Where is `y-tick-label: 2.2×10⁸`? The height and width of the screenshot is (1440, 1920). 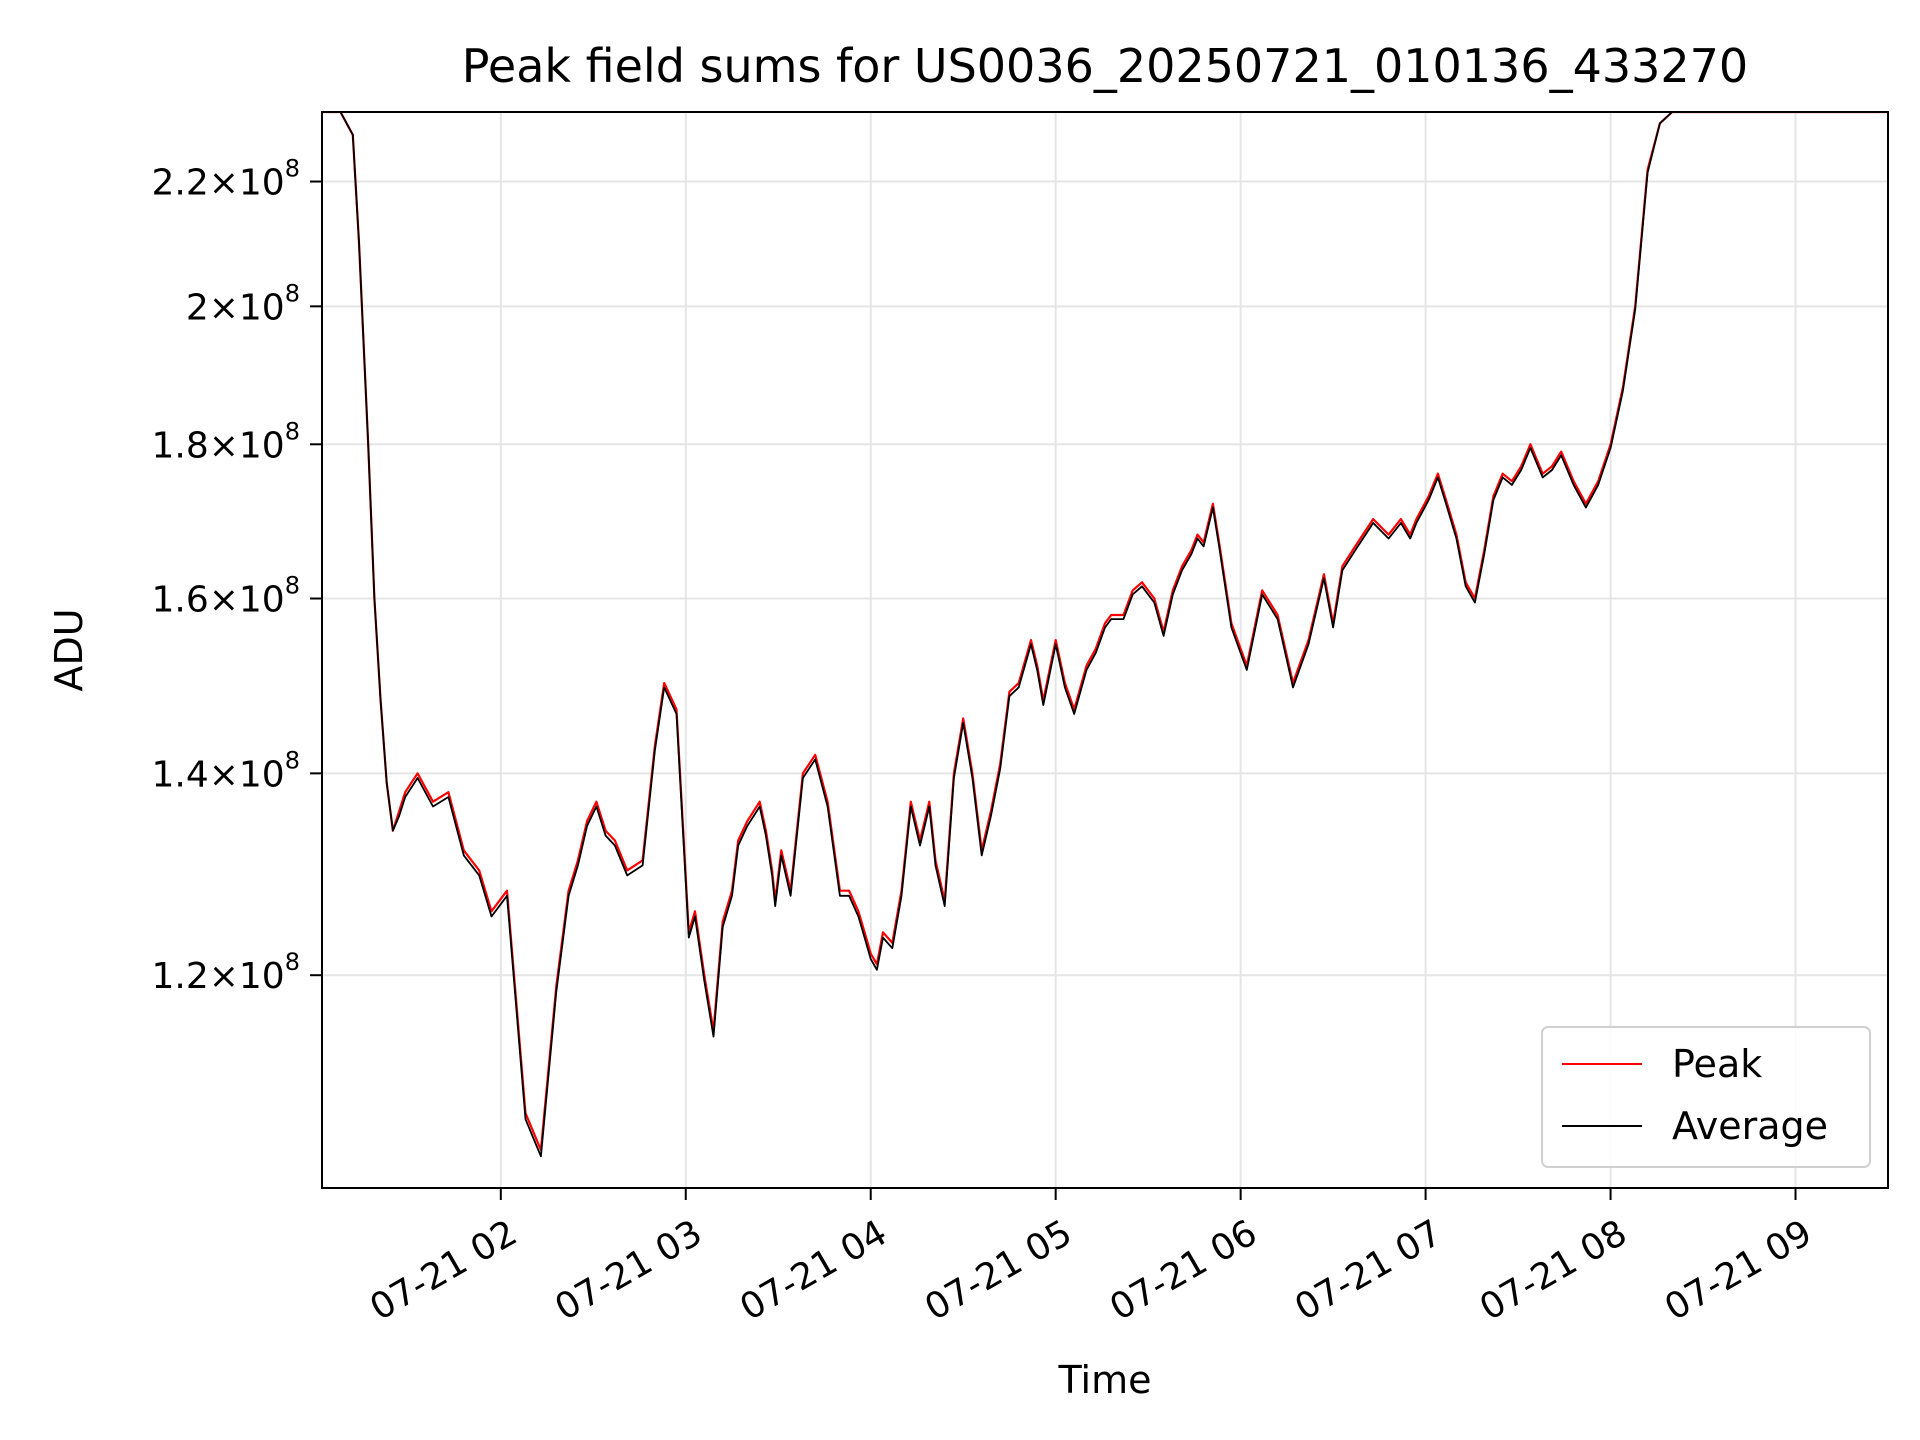 y-tick-label: 2.2×10⁸ is located at coordinates (225, 179).